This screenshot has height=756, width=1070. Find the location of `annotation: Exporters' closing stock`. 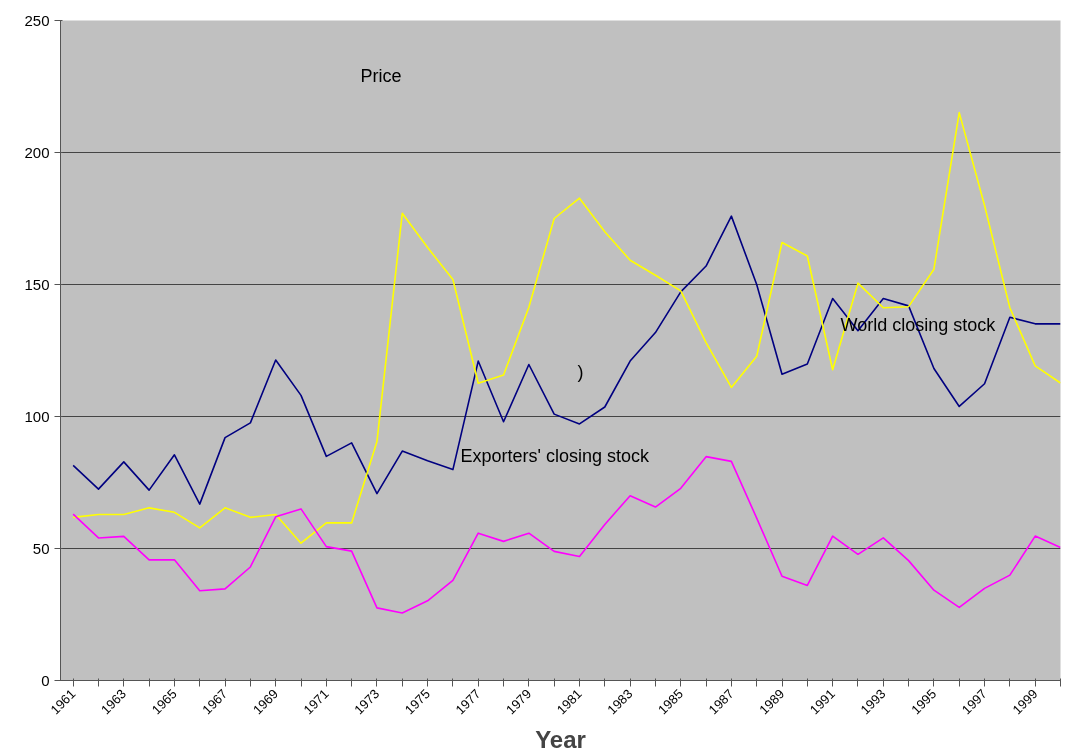

annotation: Exporters' closing stock is located at coordinates (555, 455).